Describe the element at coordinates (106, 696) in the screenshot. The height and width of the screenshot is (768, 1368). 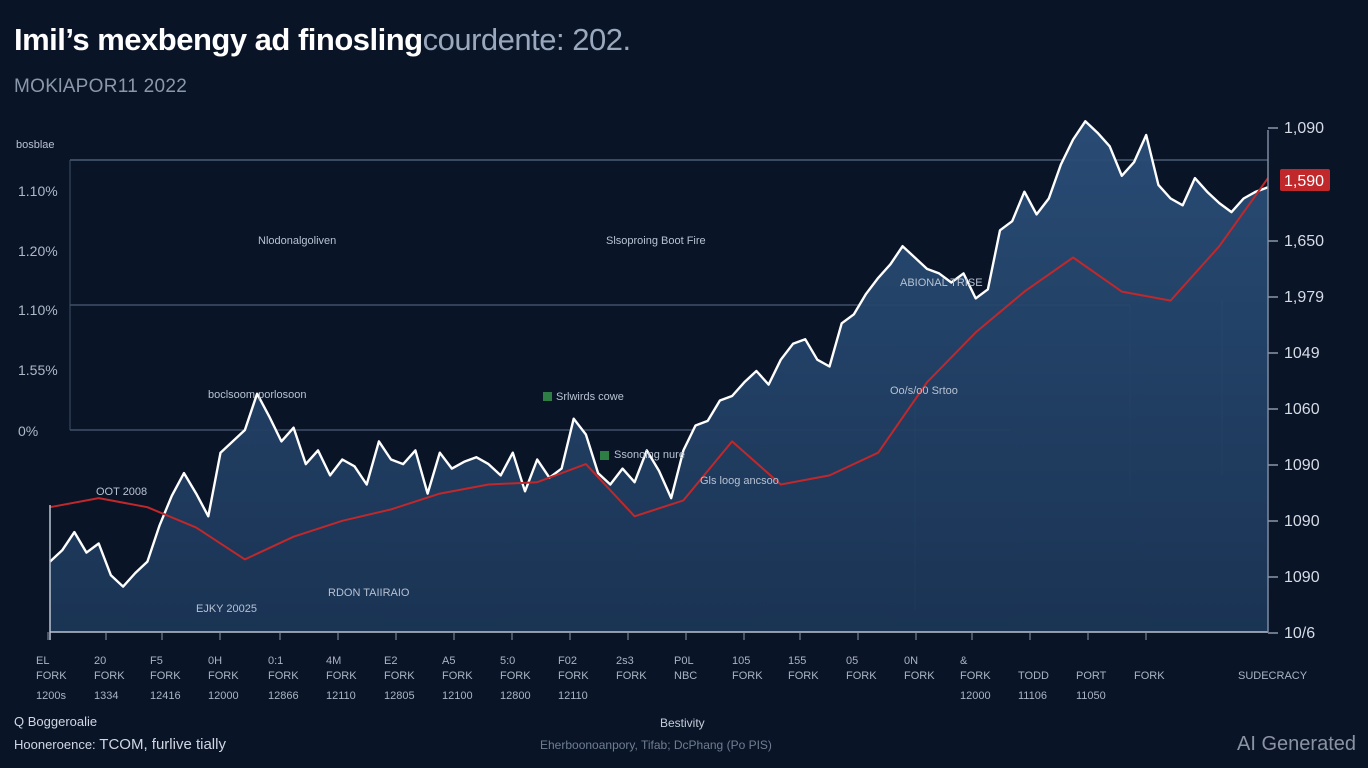
I see `x-tick-label-row3: 1334` at that location.